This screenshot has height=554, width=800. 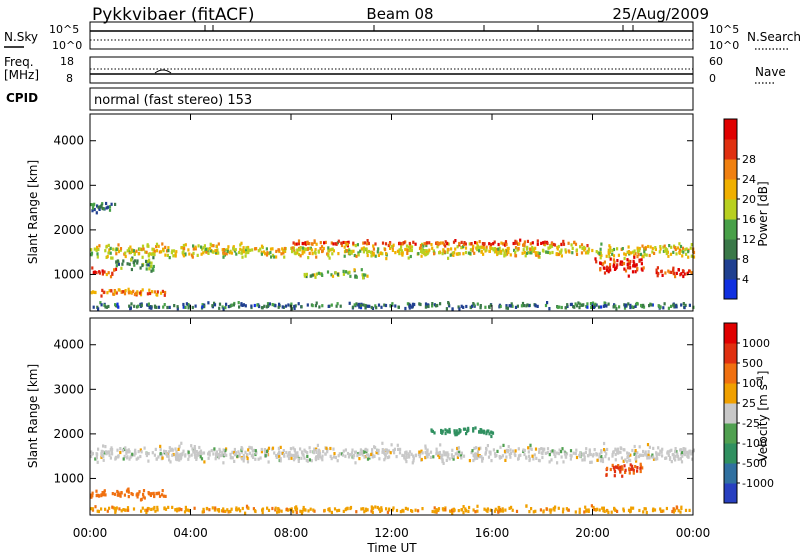 I want to click on noise-trace, so click(x=391, y=33).